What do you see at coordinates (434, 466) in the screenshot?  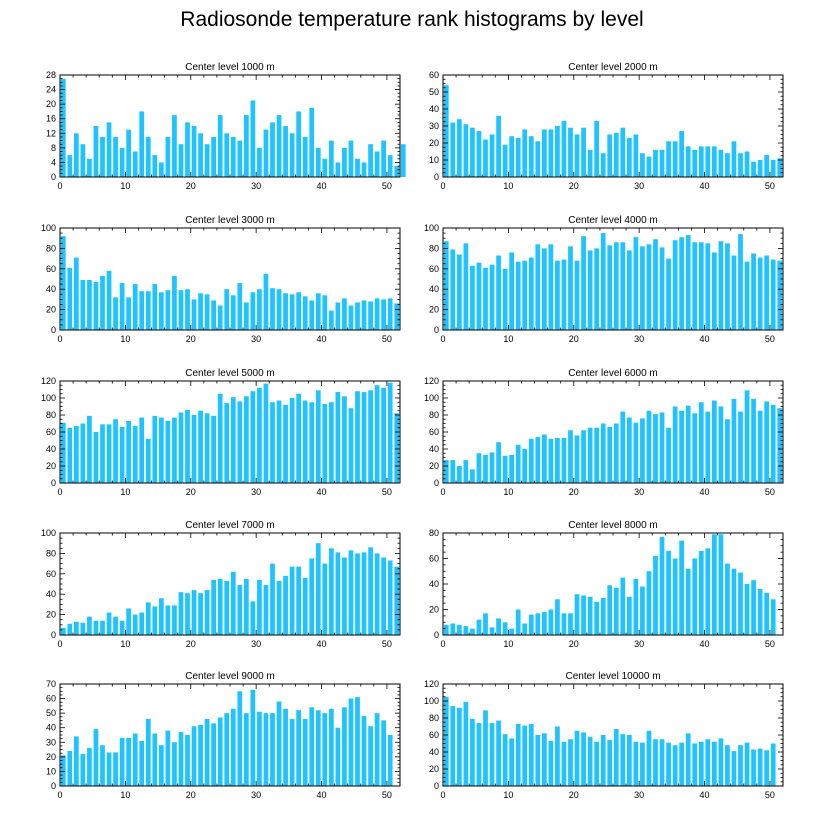 I see `y-tick-label: 20` at bounding box center [434, 466].